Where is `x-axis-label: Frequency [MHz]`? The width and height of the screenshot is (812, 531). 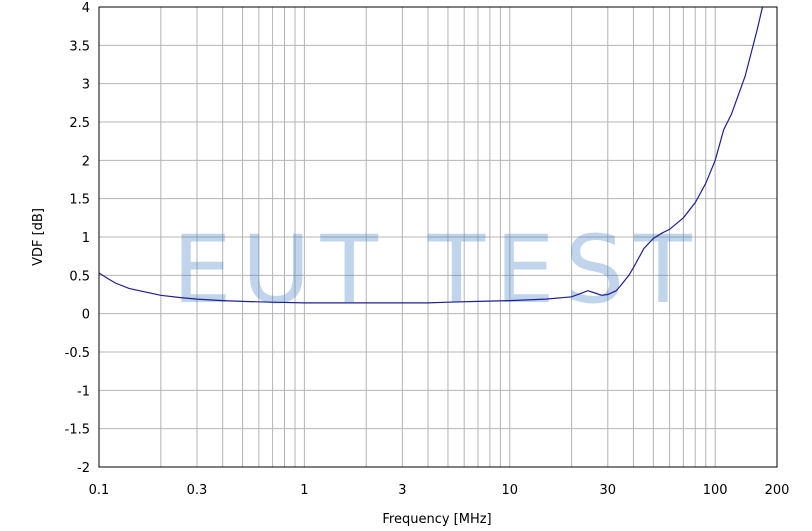
x-axis-label: Frequency [MHz] is located at coordinates (436, 519).